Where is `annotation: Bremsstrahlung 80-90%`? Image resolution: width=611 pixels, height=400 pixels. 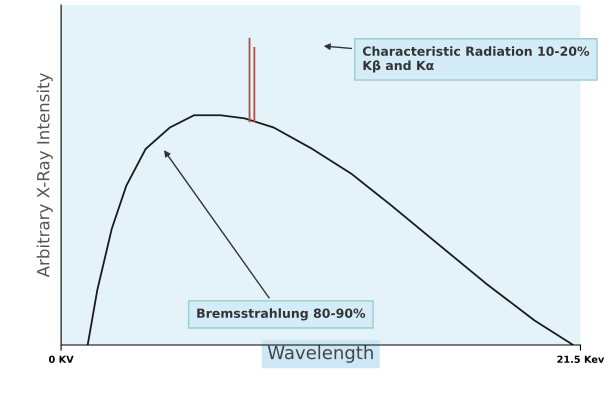
annotation: Bremsstrahlung 80-90% is located at coordinates (281, 314).